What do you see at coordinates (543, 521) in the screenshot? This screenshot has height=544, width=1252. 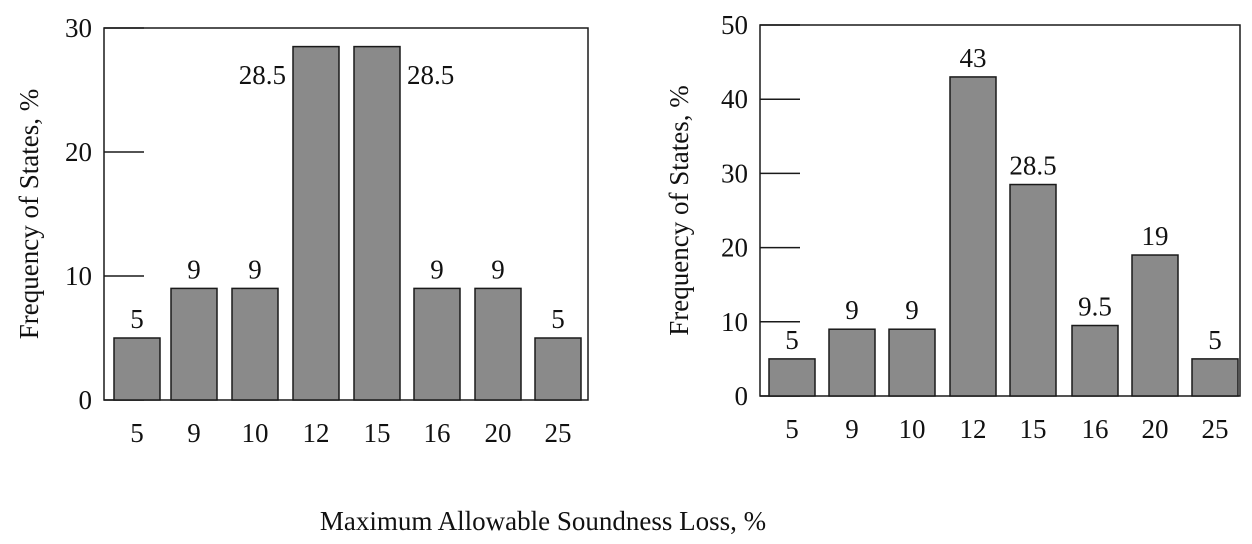 I see `shared-x-axis-title: Maximum Allowable Soundness Loss, %` at bounding box center [543, 521].